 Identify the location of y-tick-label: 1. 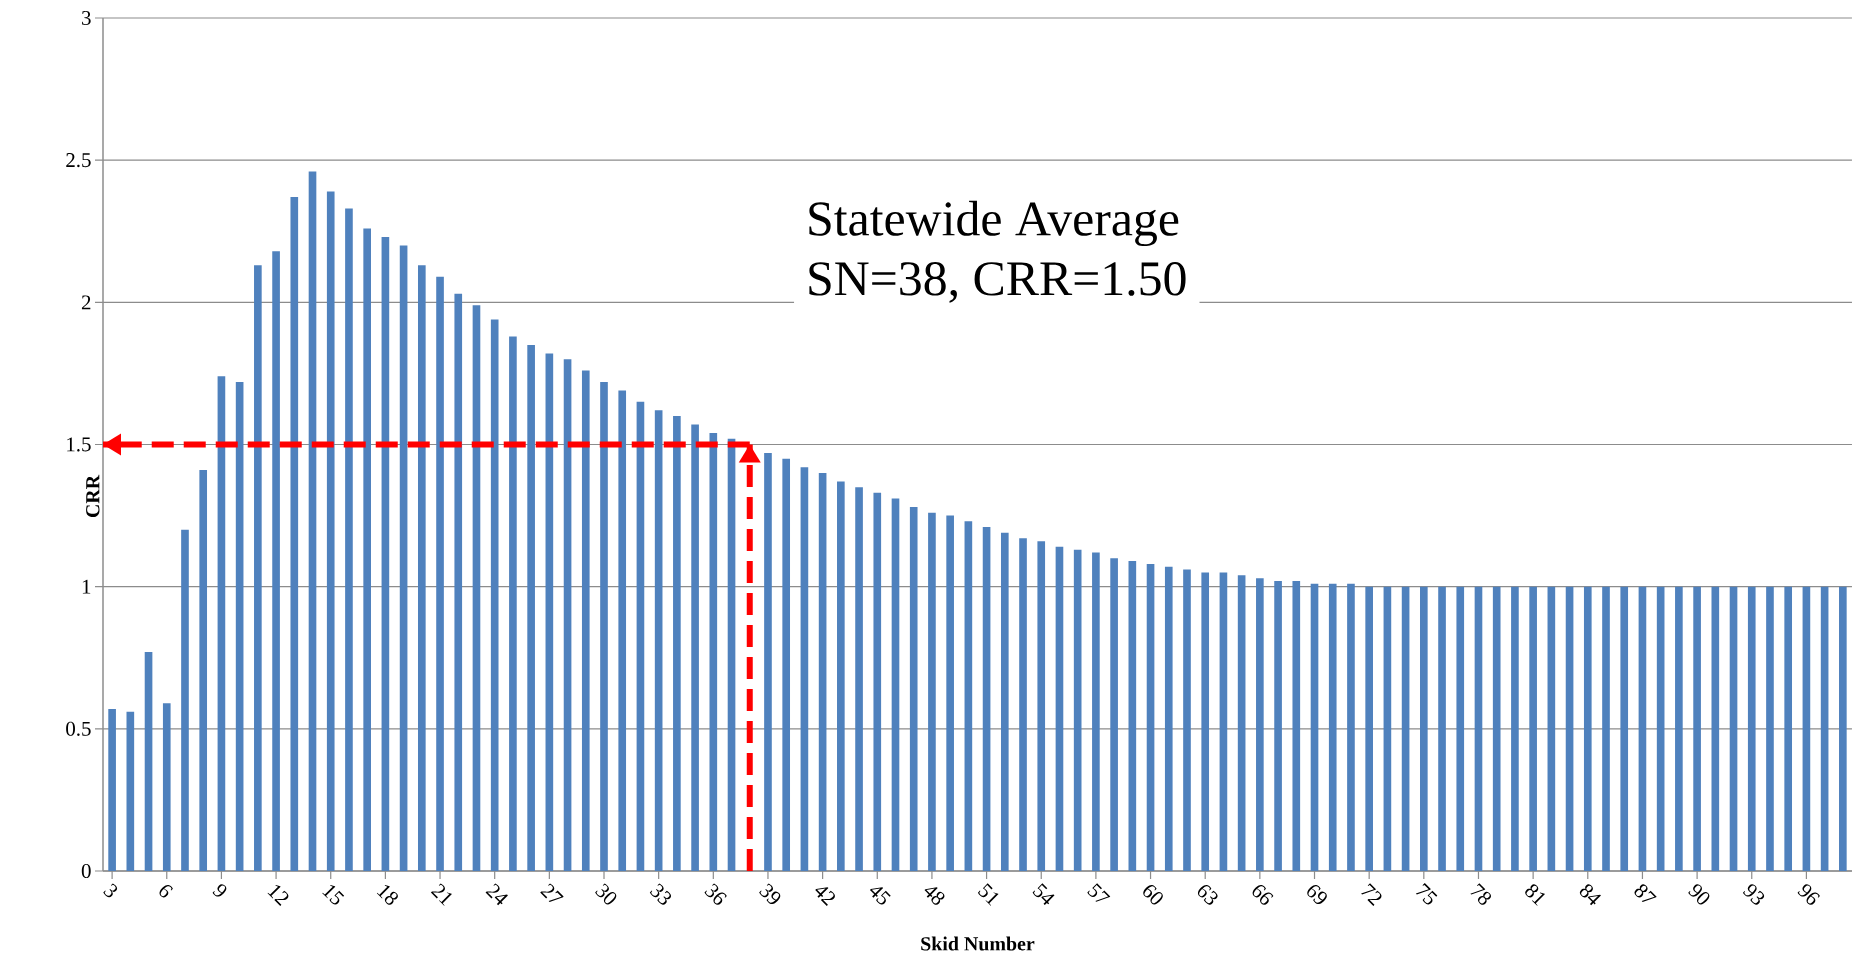
(86, 586).